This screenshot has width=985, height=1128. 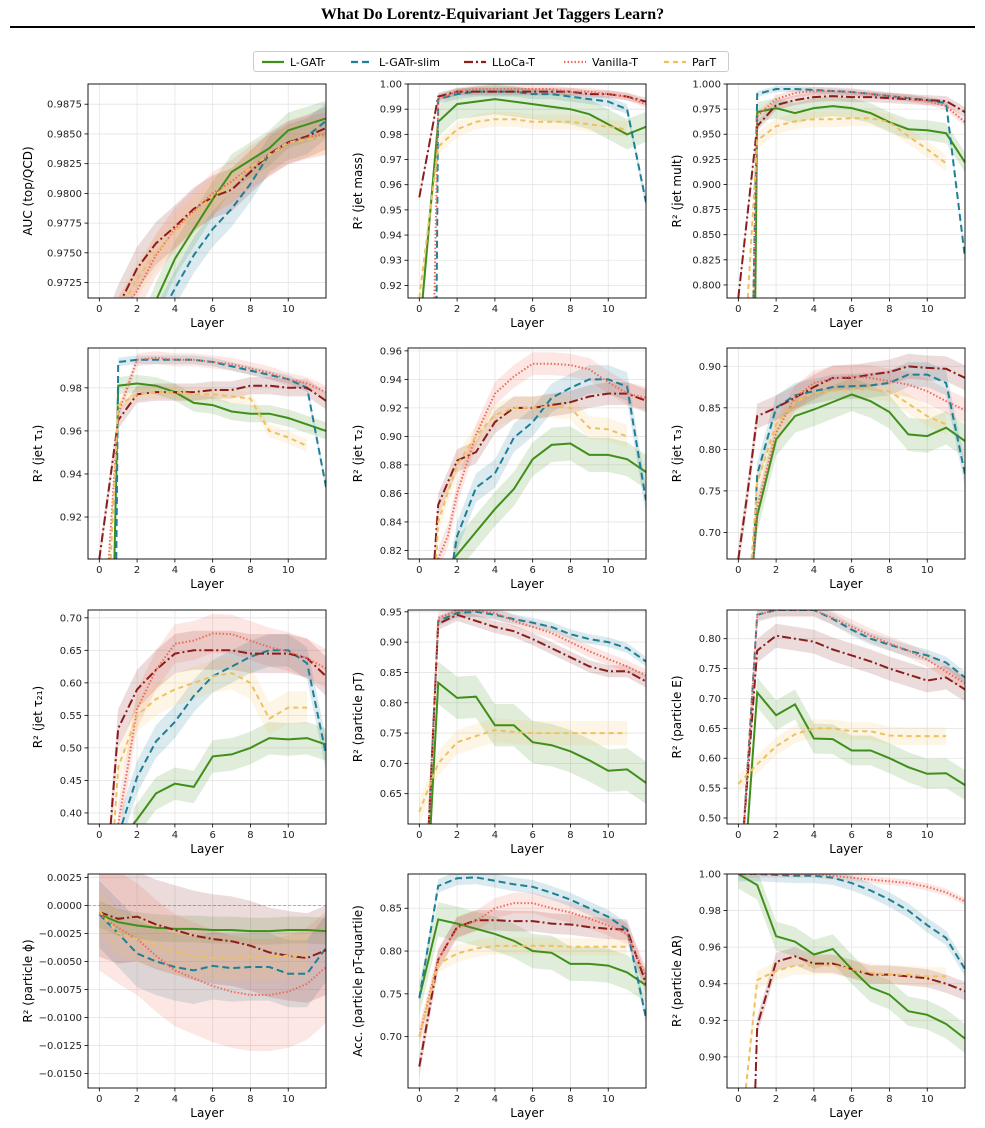 I want to click on y-axis-label: R² (particle ΔR), so click(x=677, y=981).